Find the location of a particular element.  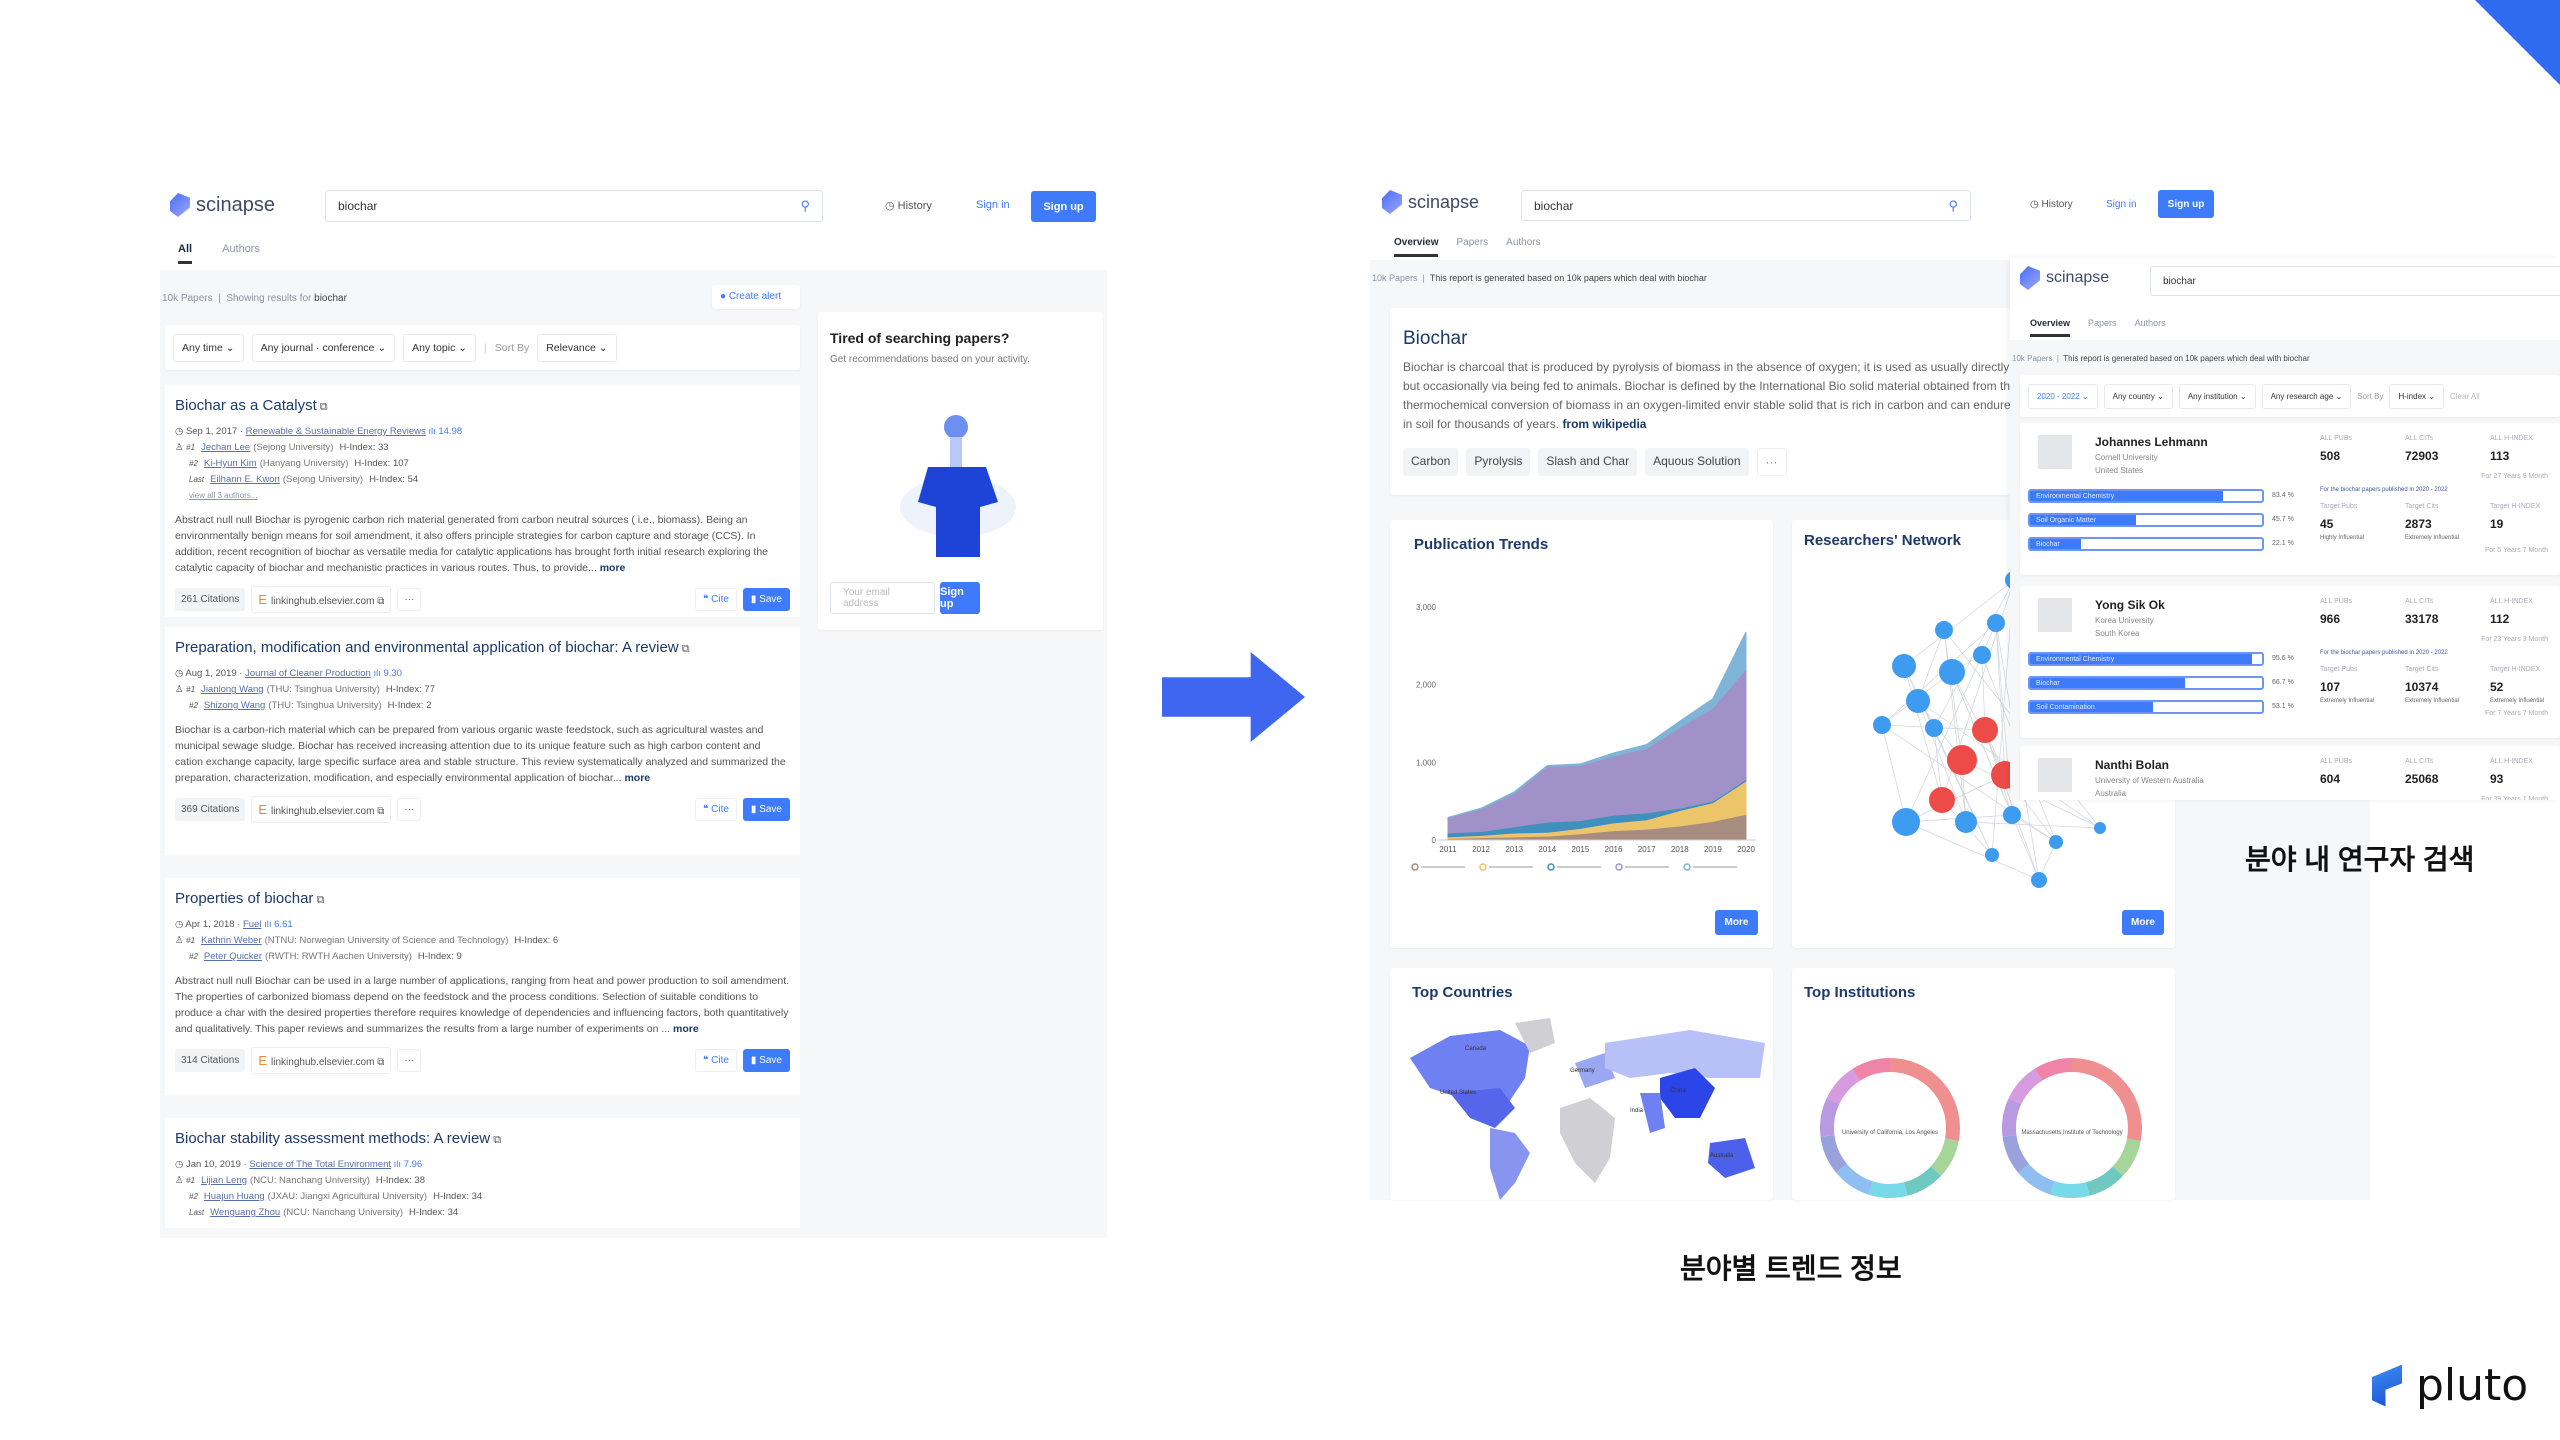

author-filter: Any institution ⌄ is located at coordinates (2217, 396).